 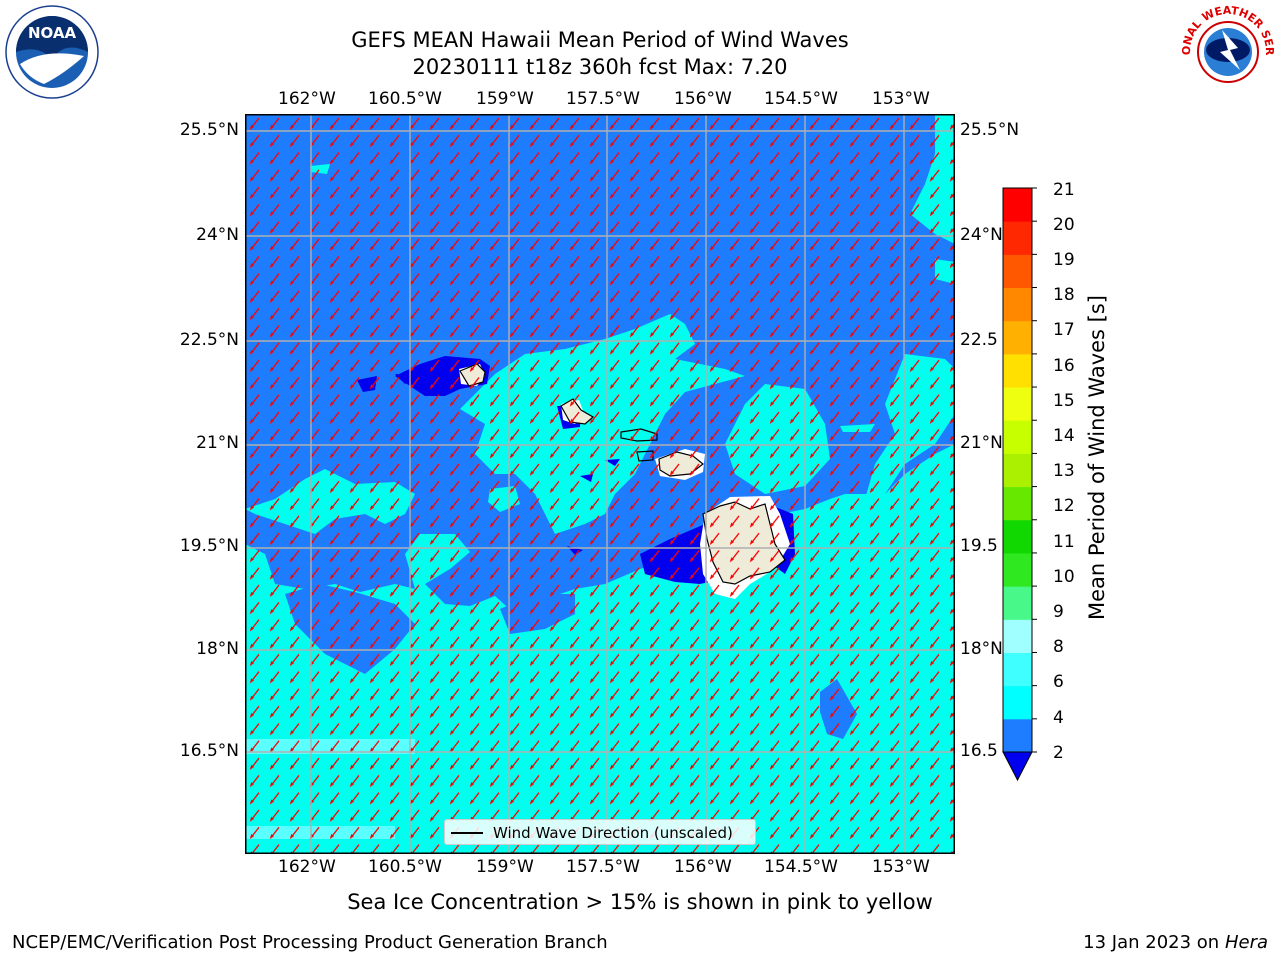 What do you see at coordinates (1058, 647) in the screenshot?
I see `colorbar-tick-8: 8` at bounding box center [1058, 647].